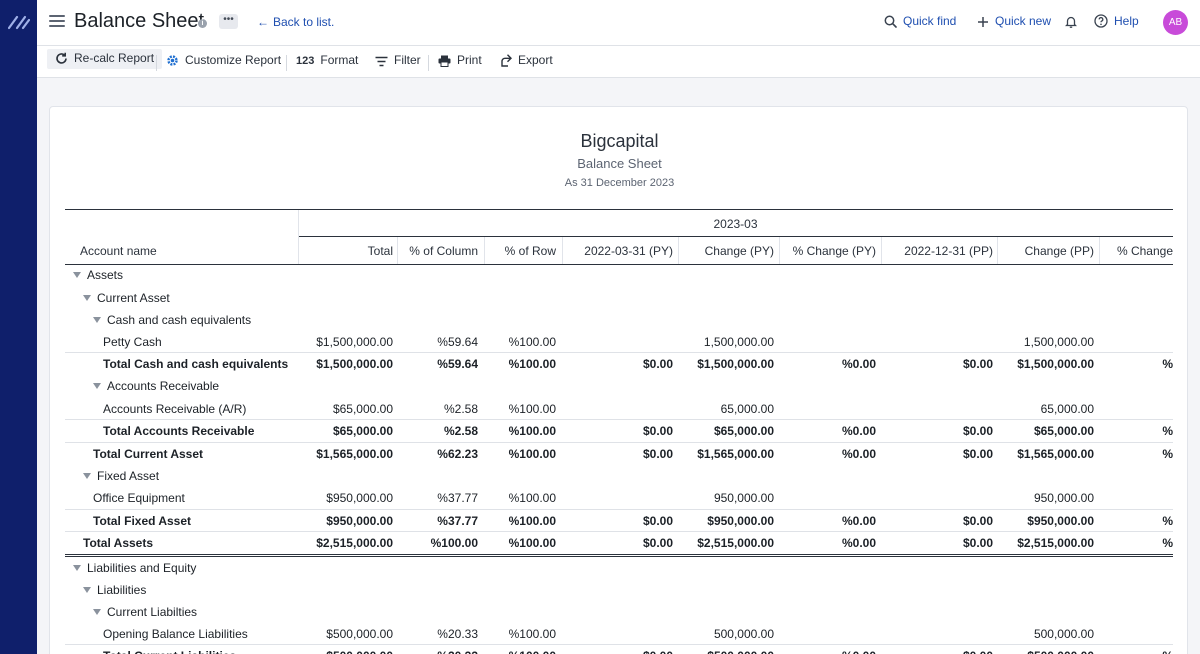 The image size is (1200, 654). What do you see at coordinates (126, 298) in the screenshot?
I see `account-name-cell: Current Asset` at bounding box center [126, 298].